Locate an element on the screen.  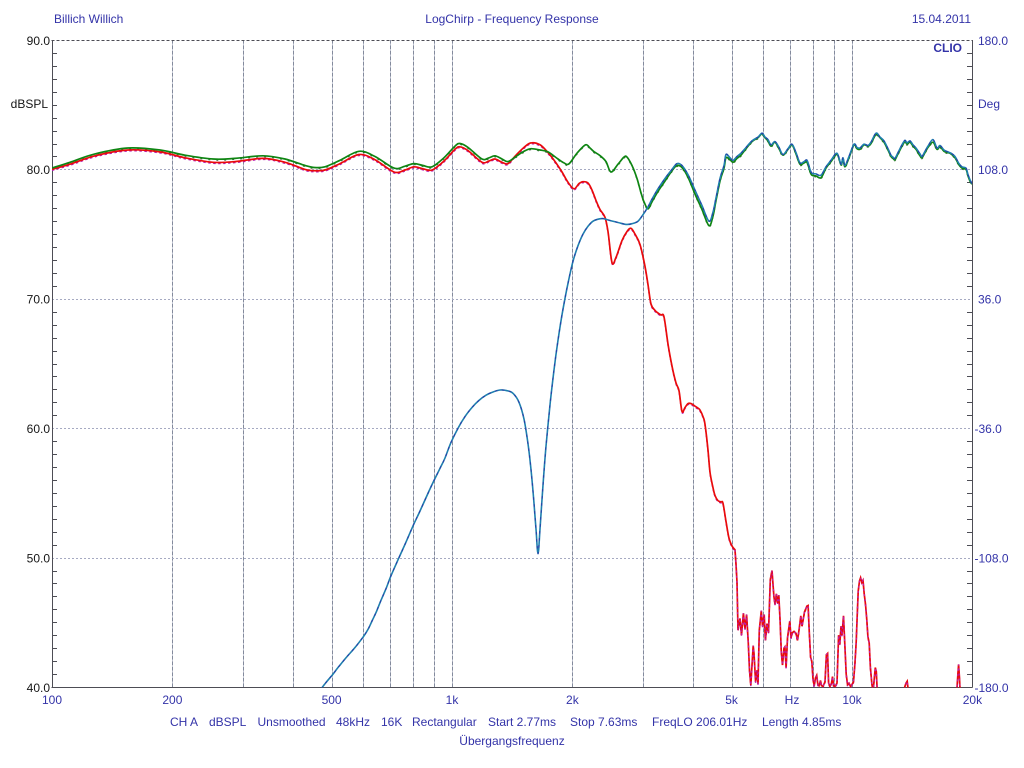
svg-text: 2k is located at coordinates (573, 700).